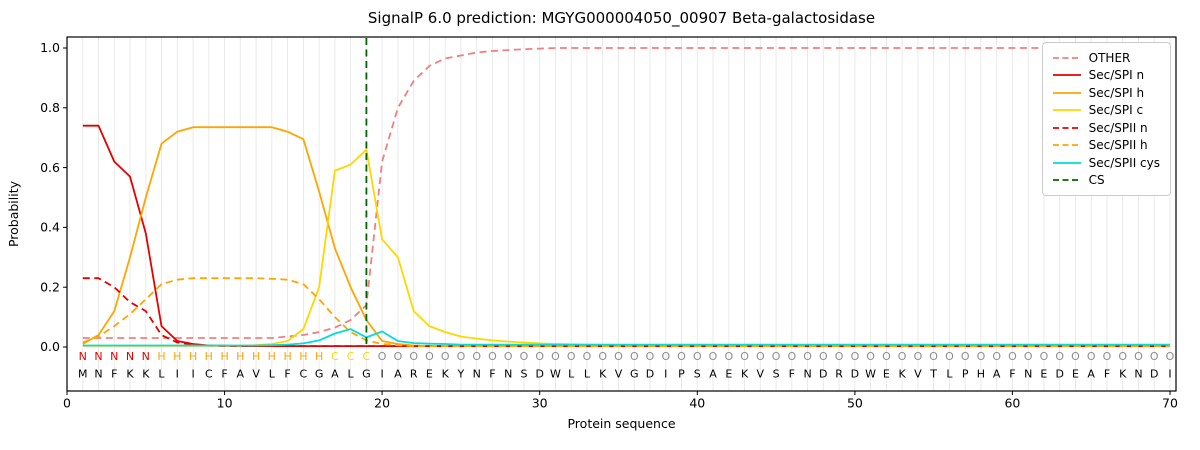  Describe the element at coordinates (697, 374) in the screenshot. I see `residue-letter: S` at that location.